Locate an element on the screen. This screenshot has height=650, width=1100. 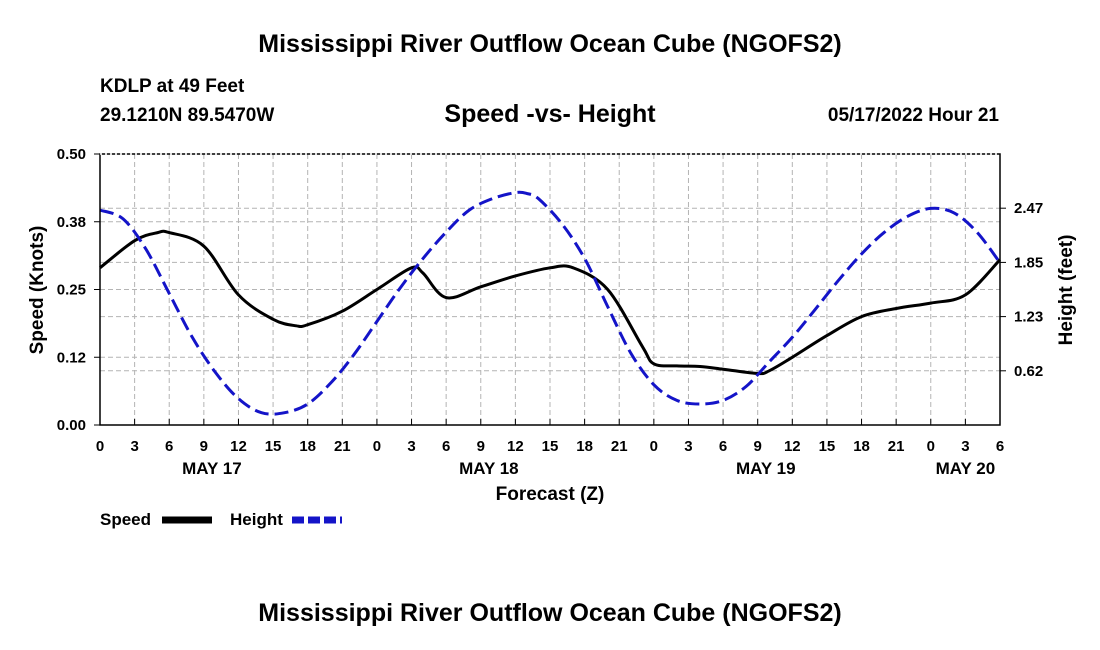
y2-tick-label: 0.62 is located at coordinates (1028, 371).